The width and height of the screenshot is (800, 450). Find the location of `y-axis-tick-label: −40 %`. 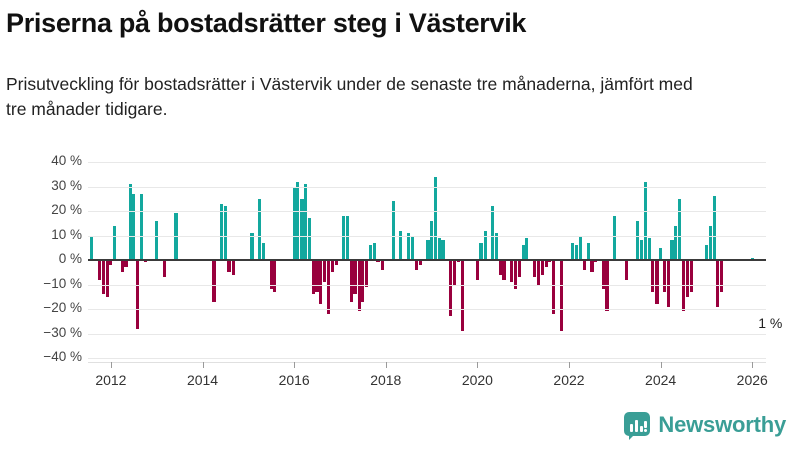

y-axis-tick-label: −40 % is located at coordinates (62, 356).